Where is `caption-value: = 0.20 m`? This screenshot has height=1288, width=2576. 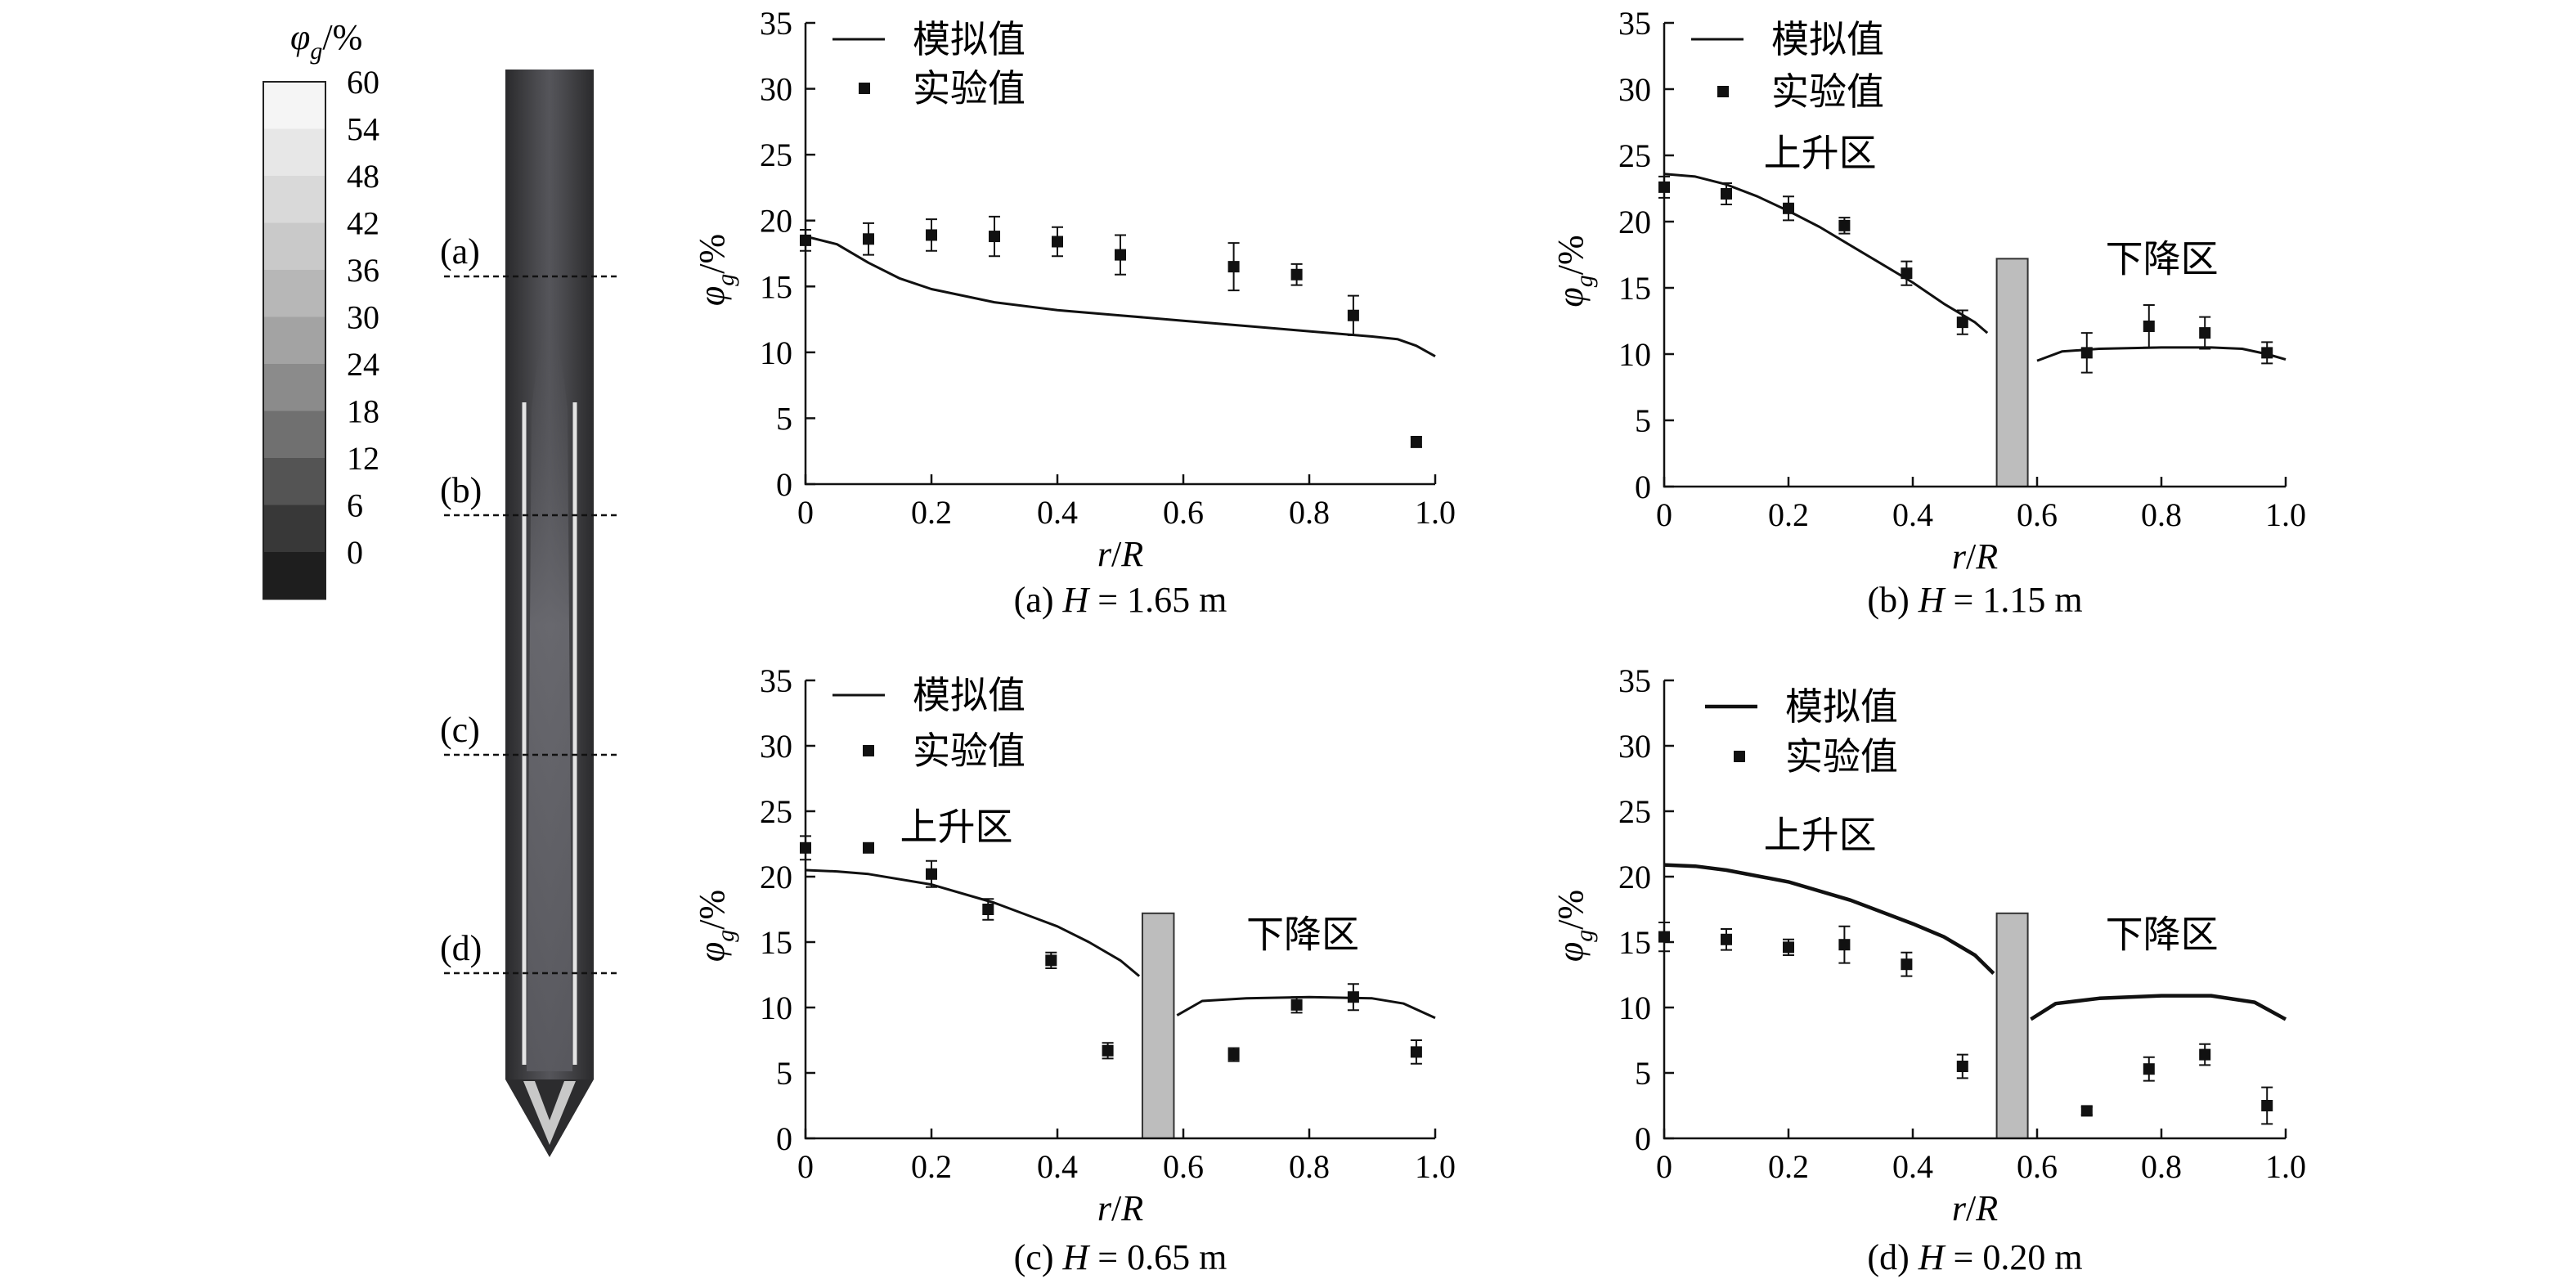
caption-value: = 0.20 m is located at coordinates (2014, 1257).